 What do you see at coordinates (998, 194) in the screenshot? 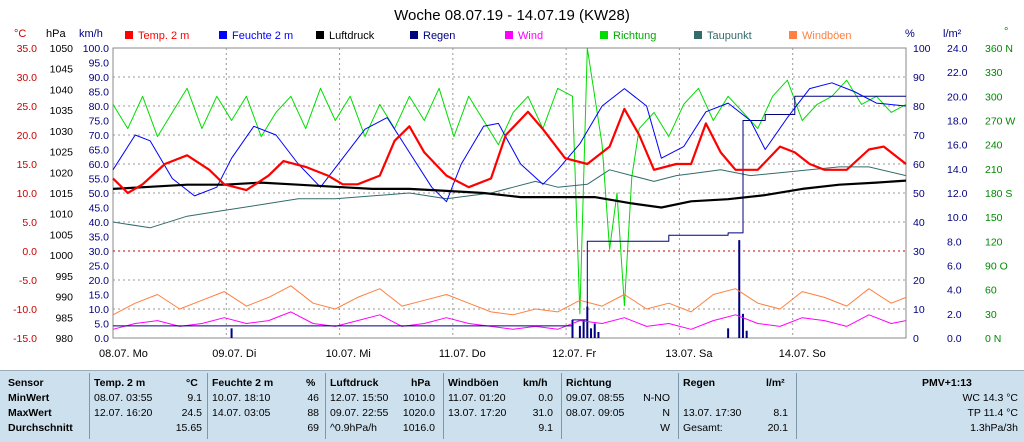
I see `direction-tick: 180 S` at bounding box center [998, 194].